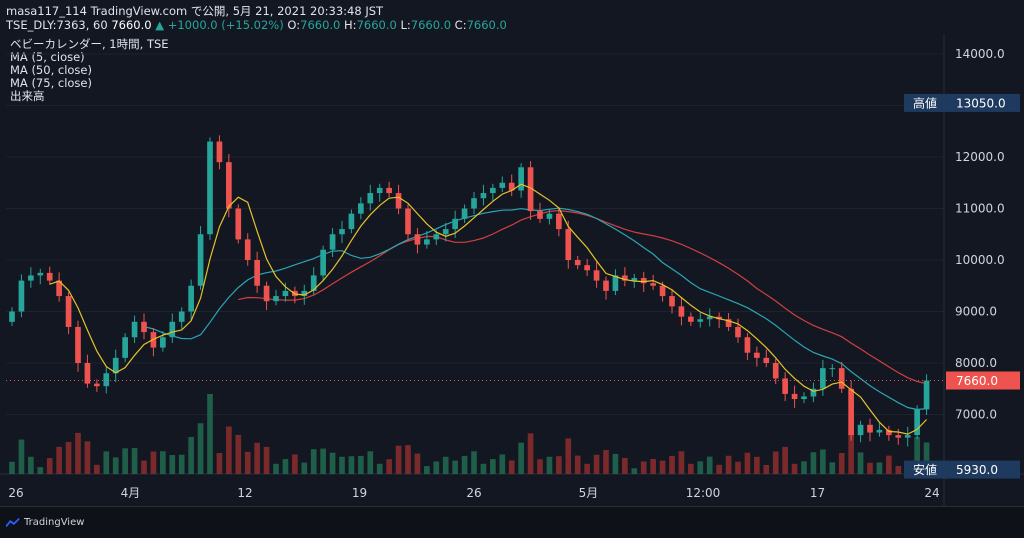  I want to click on time-tick-label: 17, so click(817, 493).